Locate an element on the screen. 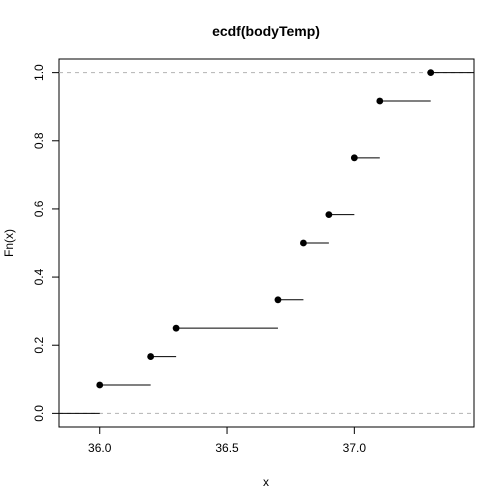 The image size is (504, 504). chart-title: ecdf(bodyTemp) is located at coordinates (266, 31).